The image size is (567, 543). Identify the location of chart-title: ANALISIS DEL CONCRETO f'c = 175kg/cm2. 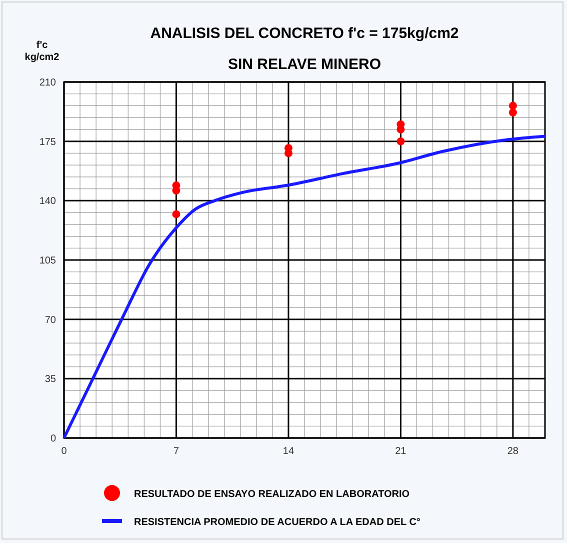
(304, 33).